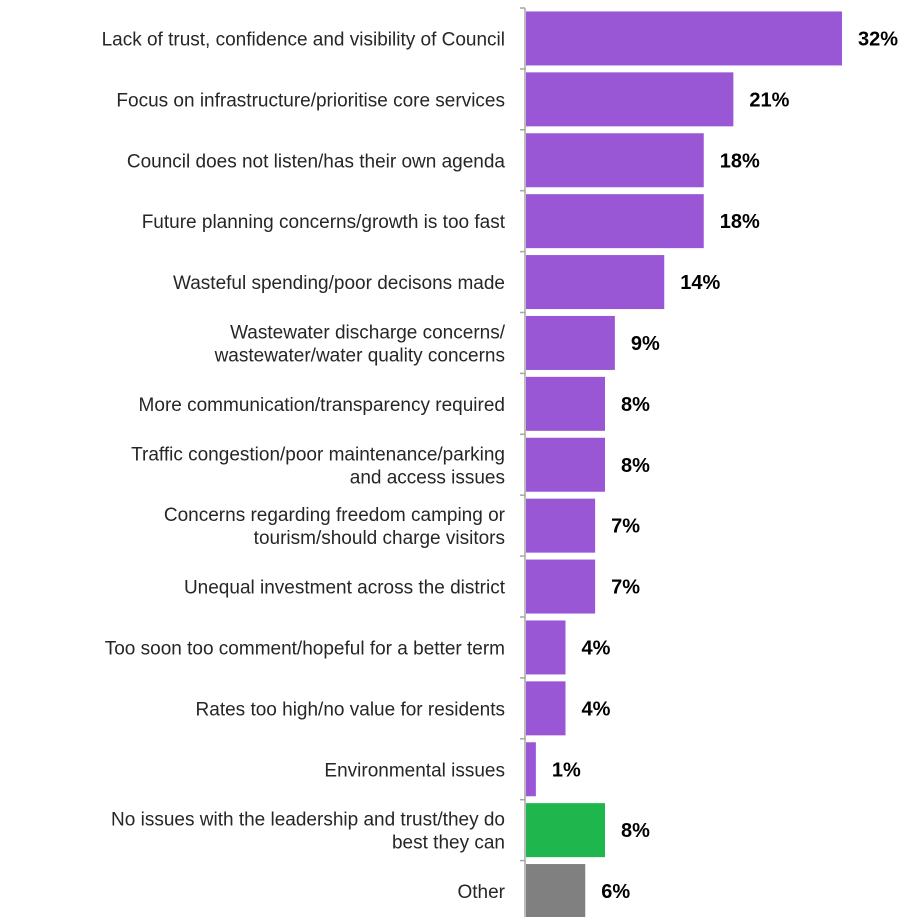 The image size is (910, 917). What do you see at coordinates (368, 332) in the screenshot?
I see `category-label: Wastewater discharge concerns/` at bounding box center [368, 332].